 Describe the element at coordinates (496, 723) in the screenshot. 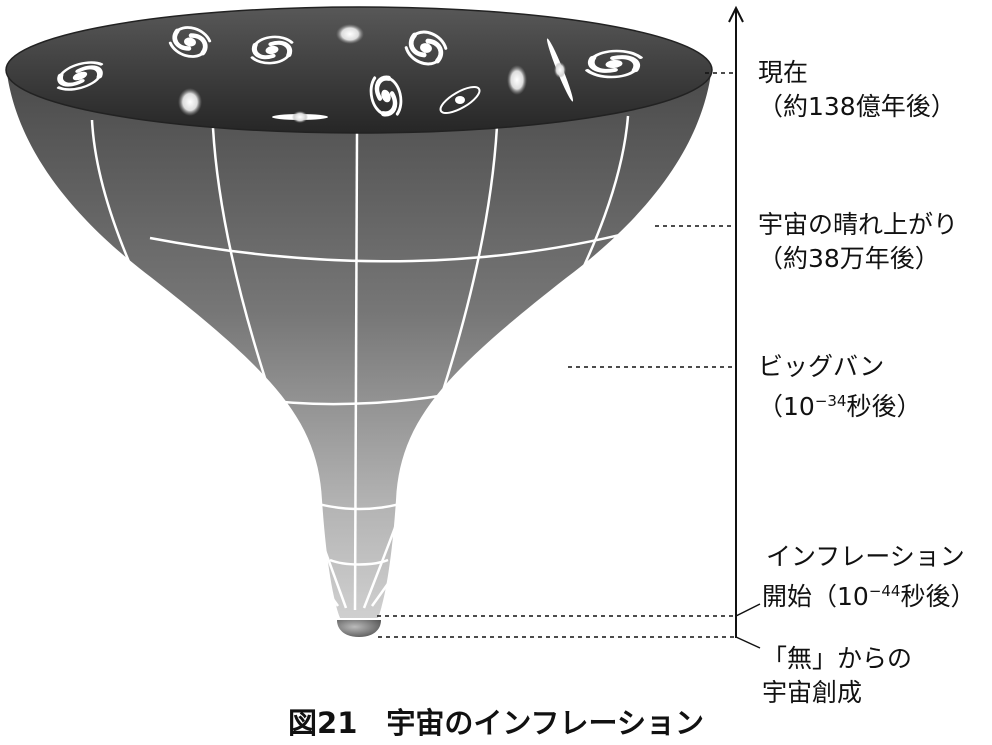

I see `figure-caption: 図21 宇宙のインフレーション` at that location.